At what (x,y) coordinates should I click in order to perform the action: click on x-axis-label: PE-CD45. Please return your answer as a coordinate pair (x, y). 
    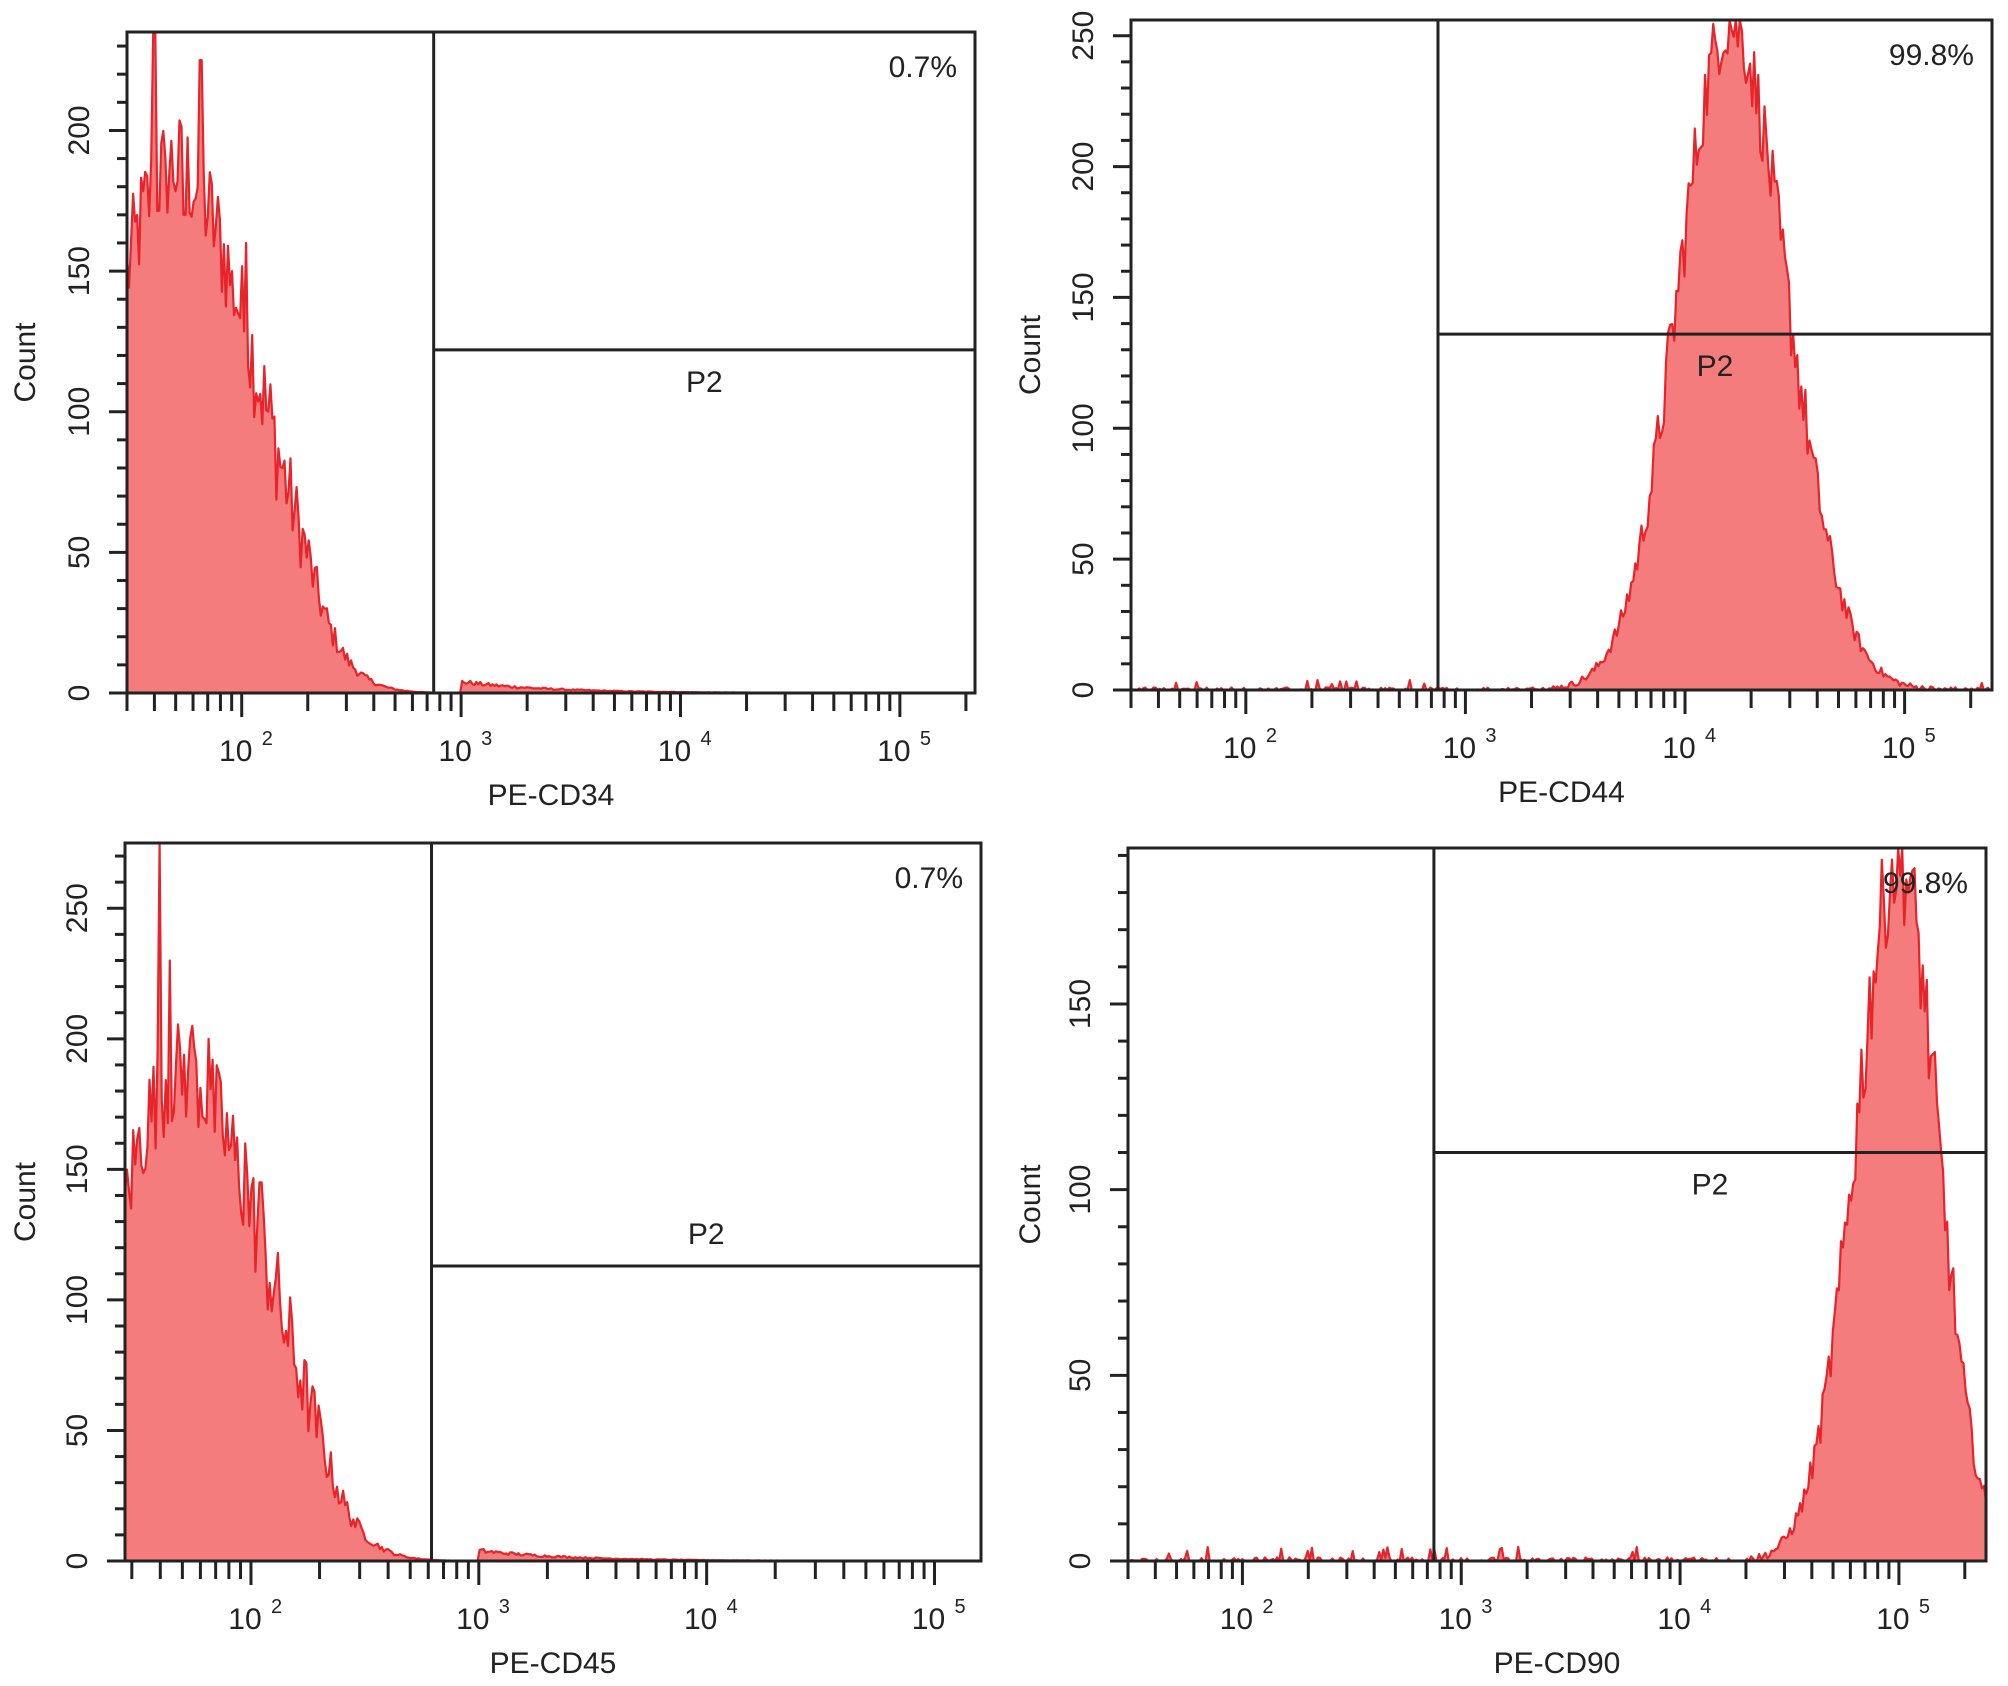
    Looking at the image, I should click on (553, 1663).